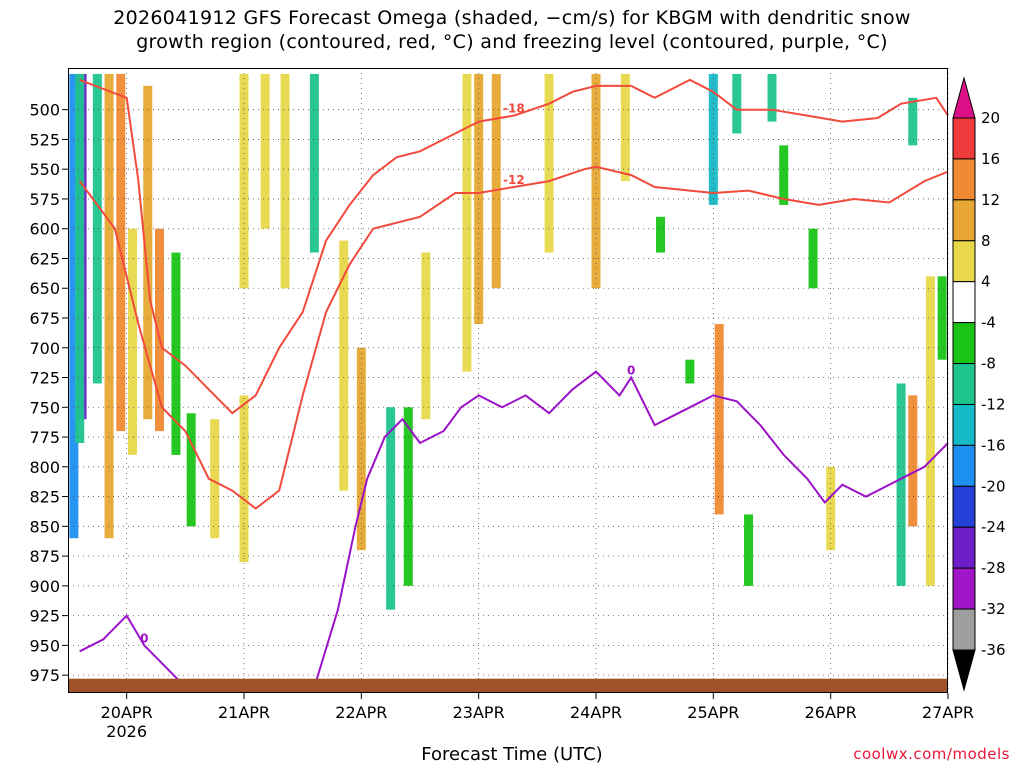 Image resolution: width=1024 pixels, height=768 pixels. What do you see at coordinates (993, 486) in the screenshot?
I see `colorbar-label: -20` at bounding box center [993, 486].